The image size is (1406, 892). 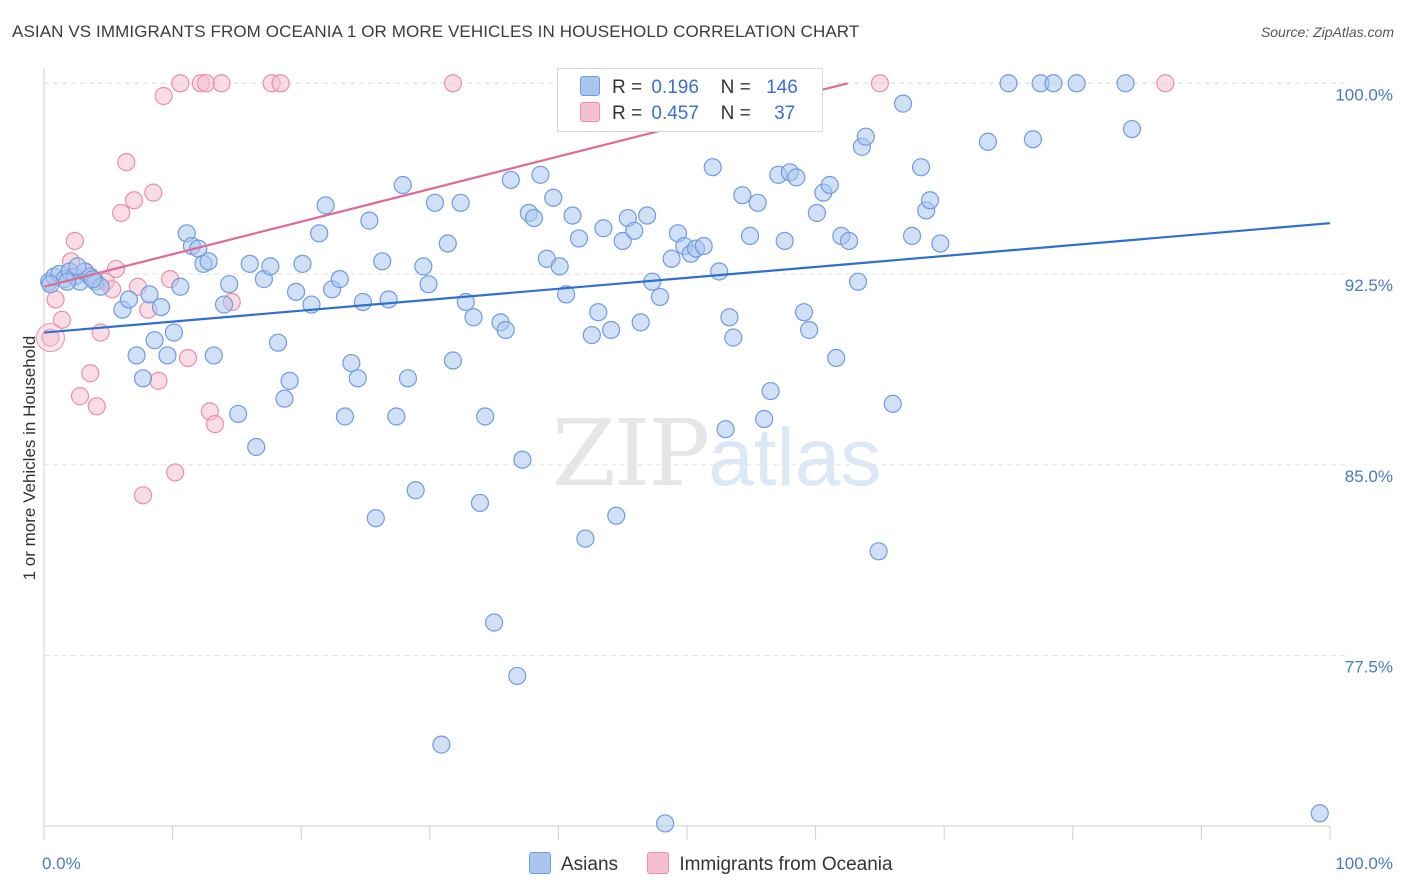 I want to click on series-legend: Asians Immigrants from Oceania, so click(x=723, y=864).